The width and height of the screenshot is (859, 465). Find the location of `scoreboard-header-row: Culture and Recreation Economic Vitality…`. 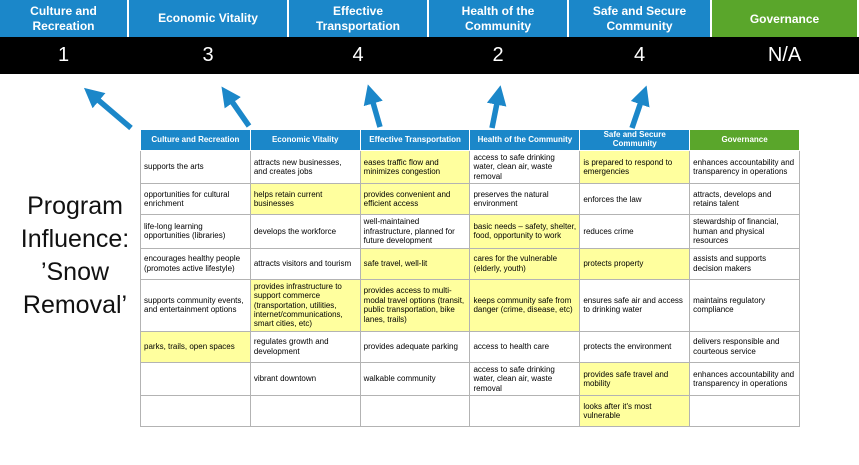

scoreboard-header-row: Culture and Recreation Economic Vitality… is located at coordinates (429, 18).